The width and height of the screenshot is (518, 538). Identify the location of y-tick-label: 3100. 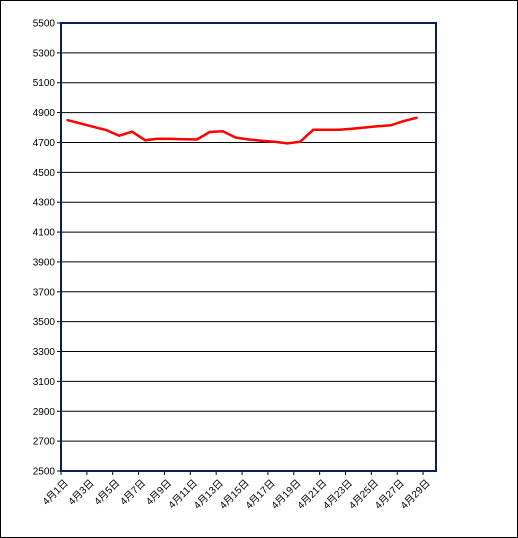
(44, 382).